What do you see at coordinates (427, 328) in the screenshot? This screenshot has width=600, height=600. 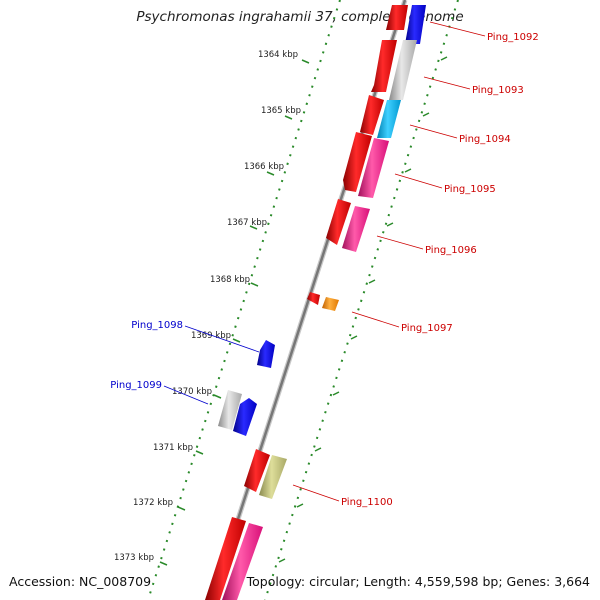 I see `gene-label: Ping_1097` at bounding box center [427, 328].